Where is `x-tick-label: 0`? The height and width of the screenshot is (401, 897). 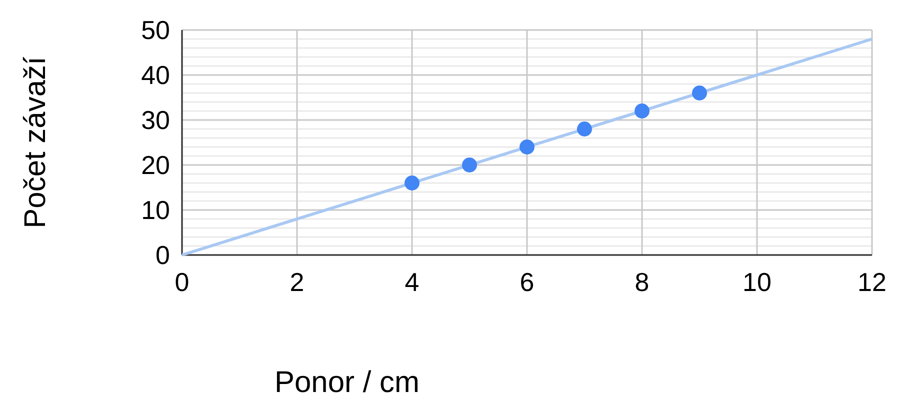
x-tick-label: 0 is located at coordinates (182, 282).